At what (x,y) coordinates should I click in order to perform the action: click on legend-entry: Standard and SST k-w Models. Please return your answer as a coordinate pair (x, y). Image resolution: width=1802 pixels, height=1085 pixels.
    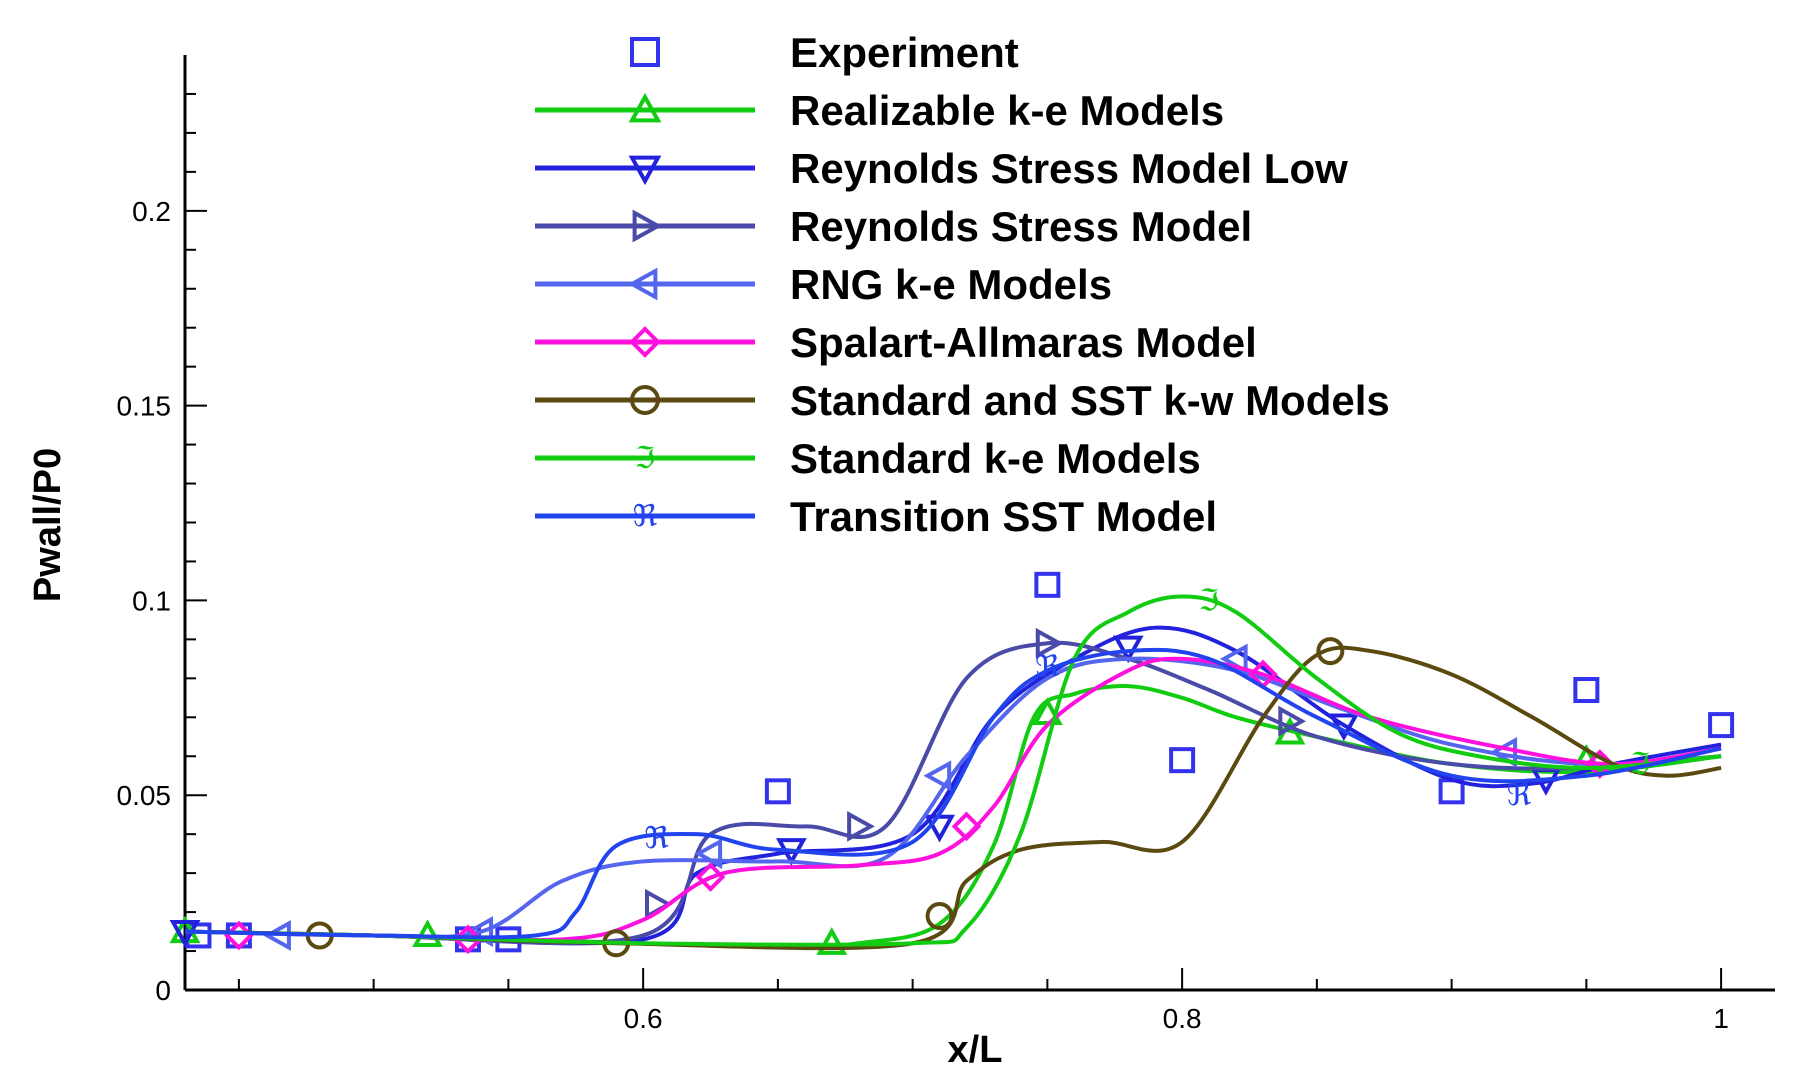
    Looking at the image, I should click on (962, 400).